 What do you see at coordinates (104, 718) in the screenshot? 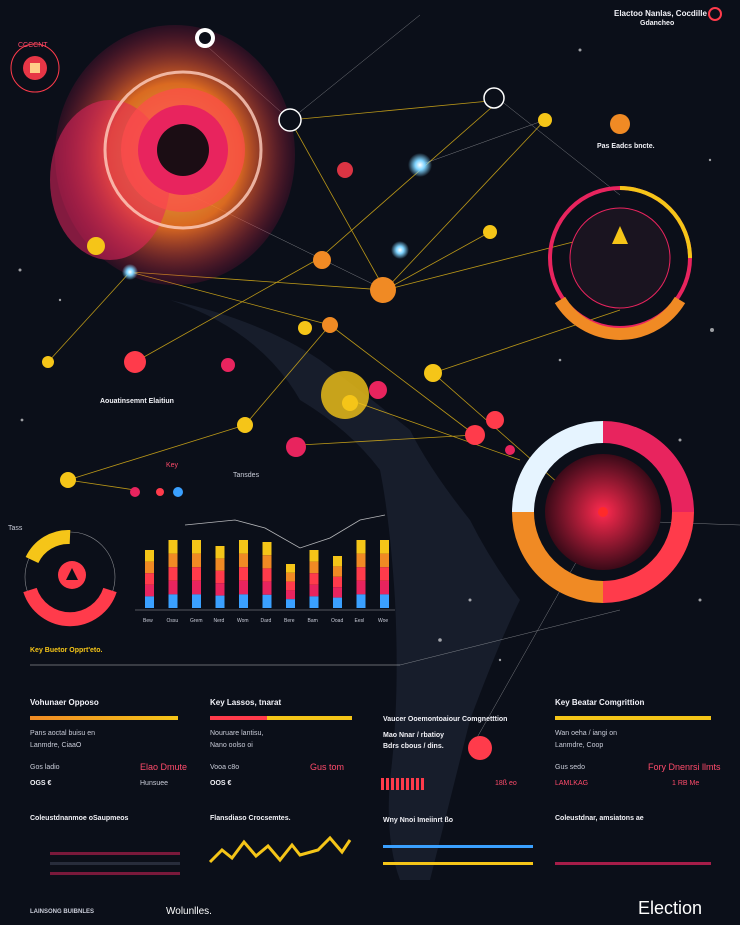
I see `section-1-bar` at bounding box center [104, 718].